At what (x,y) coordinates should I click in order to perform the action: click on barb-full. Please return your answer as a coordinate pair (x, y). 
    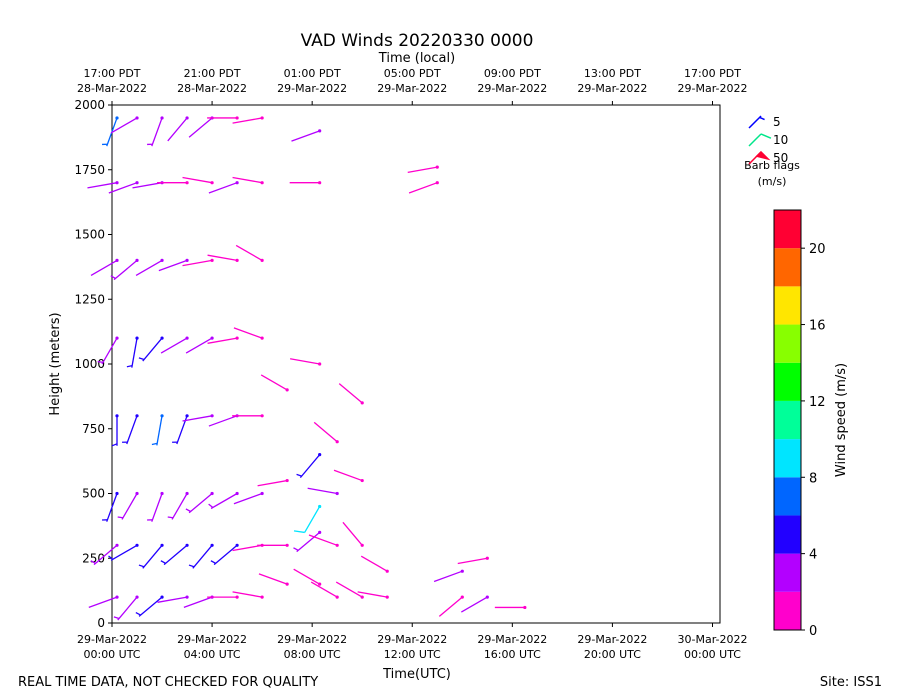
    Looking at the image, I should click on (299, 532).